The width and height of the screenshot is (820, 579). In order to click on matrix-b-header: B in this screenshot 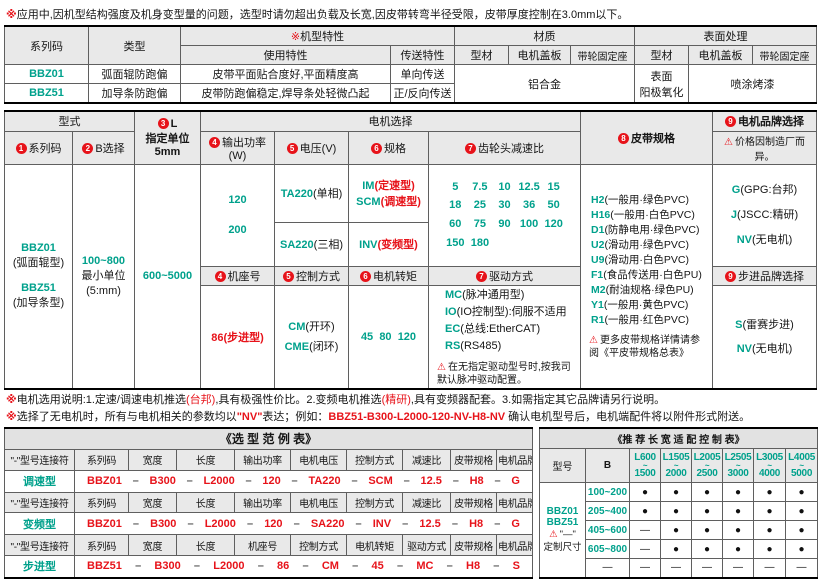, I will do `click(607, 465)`.